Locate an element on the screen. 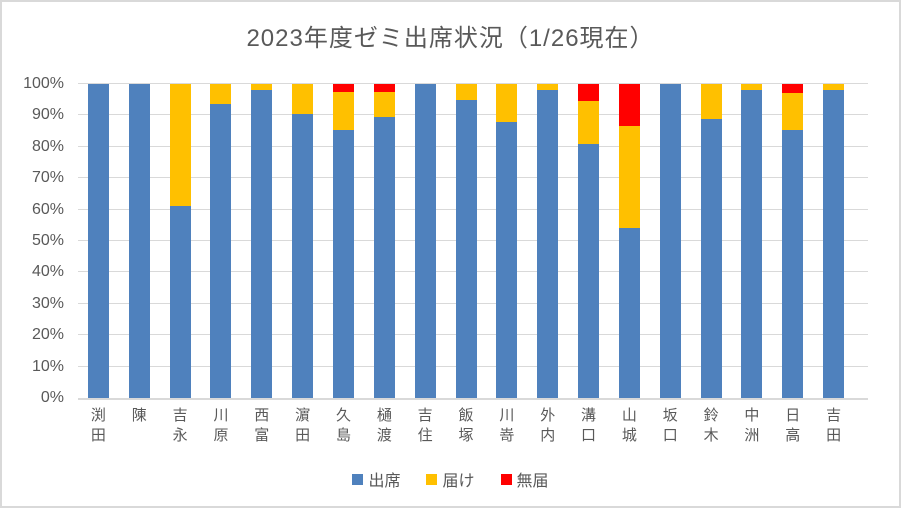  legend-label: 無届 is located at coordinates (532, 481).